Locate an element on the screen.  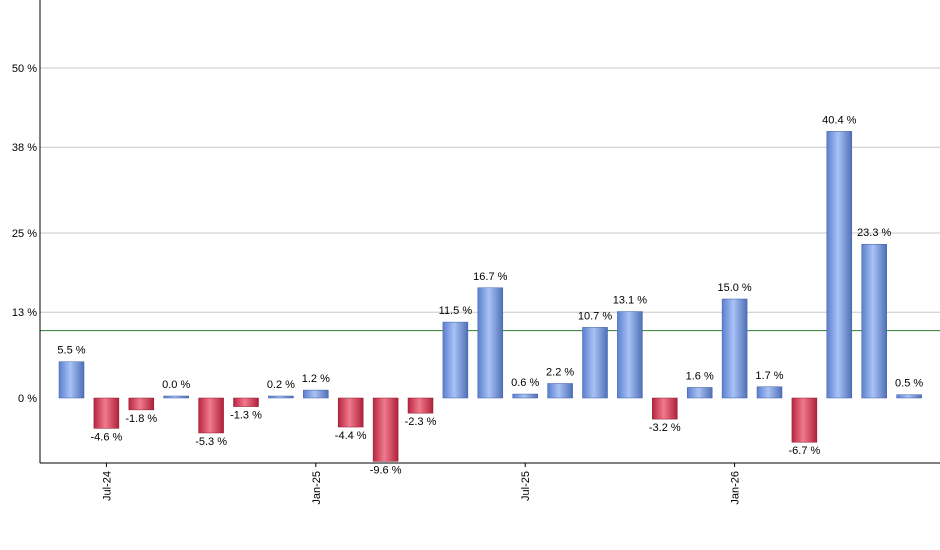
y-tick-label: 0 % is located at coordinates (27, 399).